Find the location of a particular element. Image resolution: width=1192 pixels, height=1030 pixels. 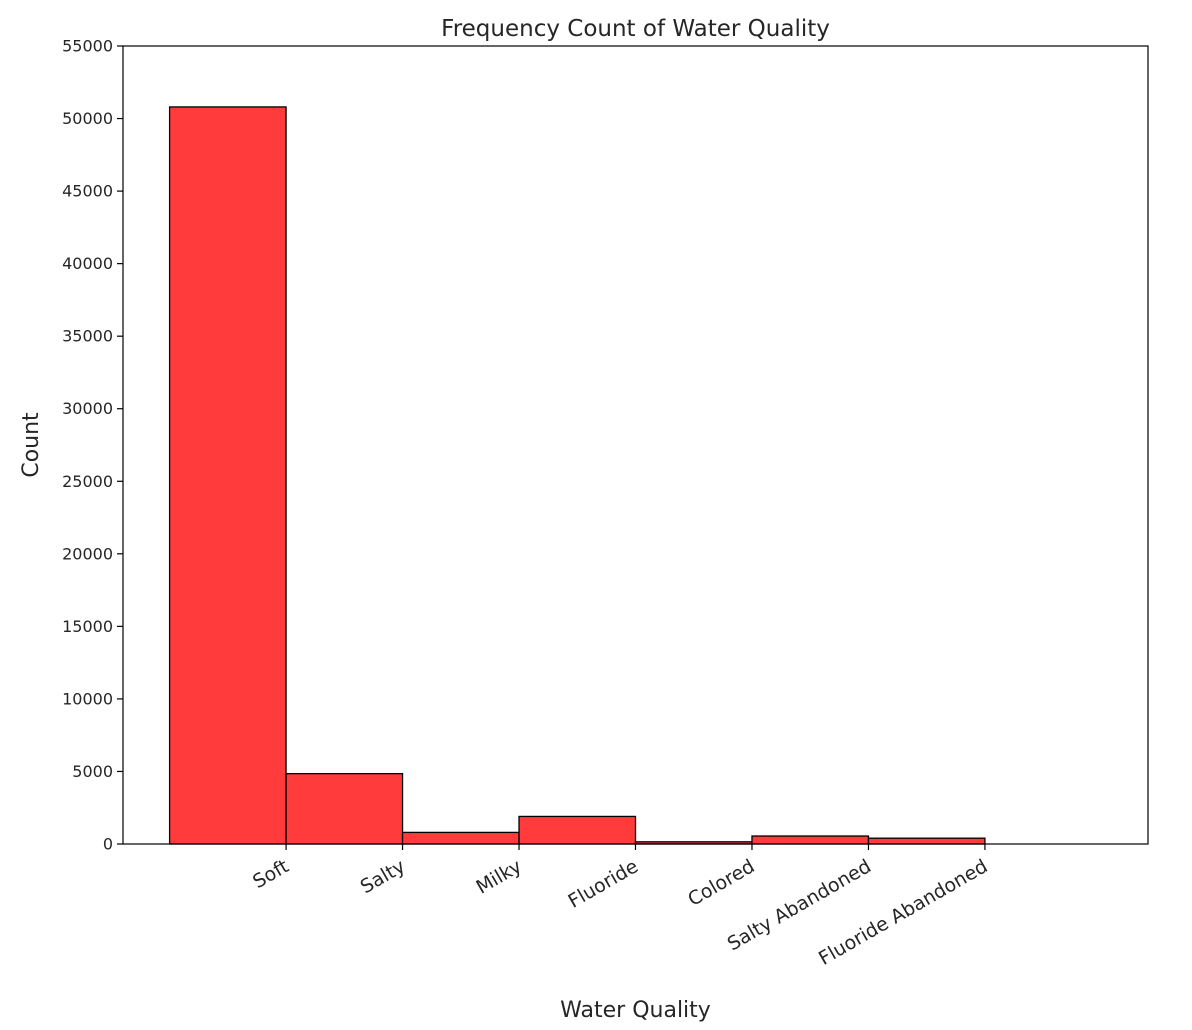

bar-salty is located at coordinates (344, 808).